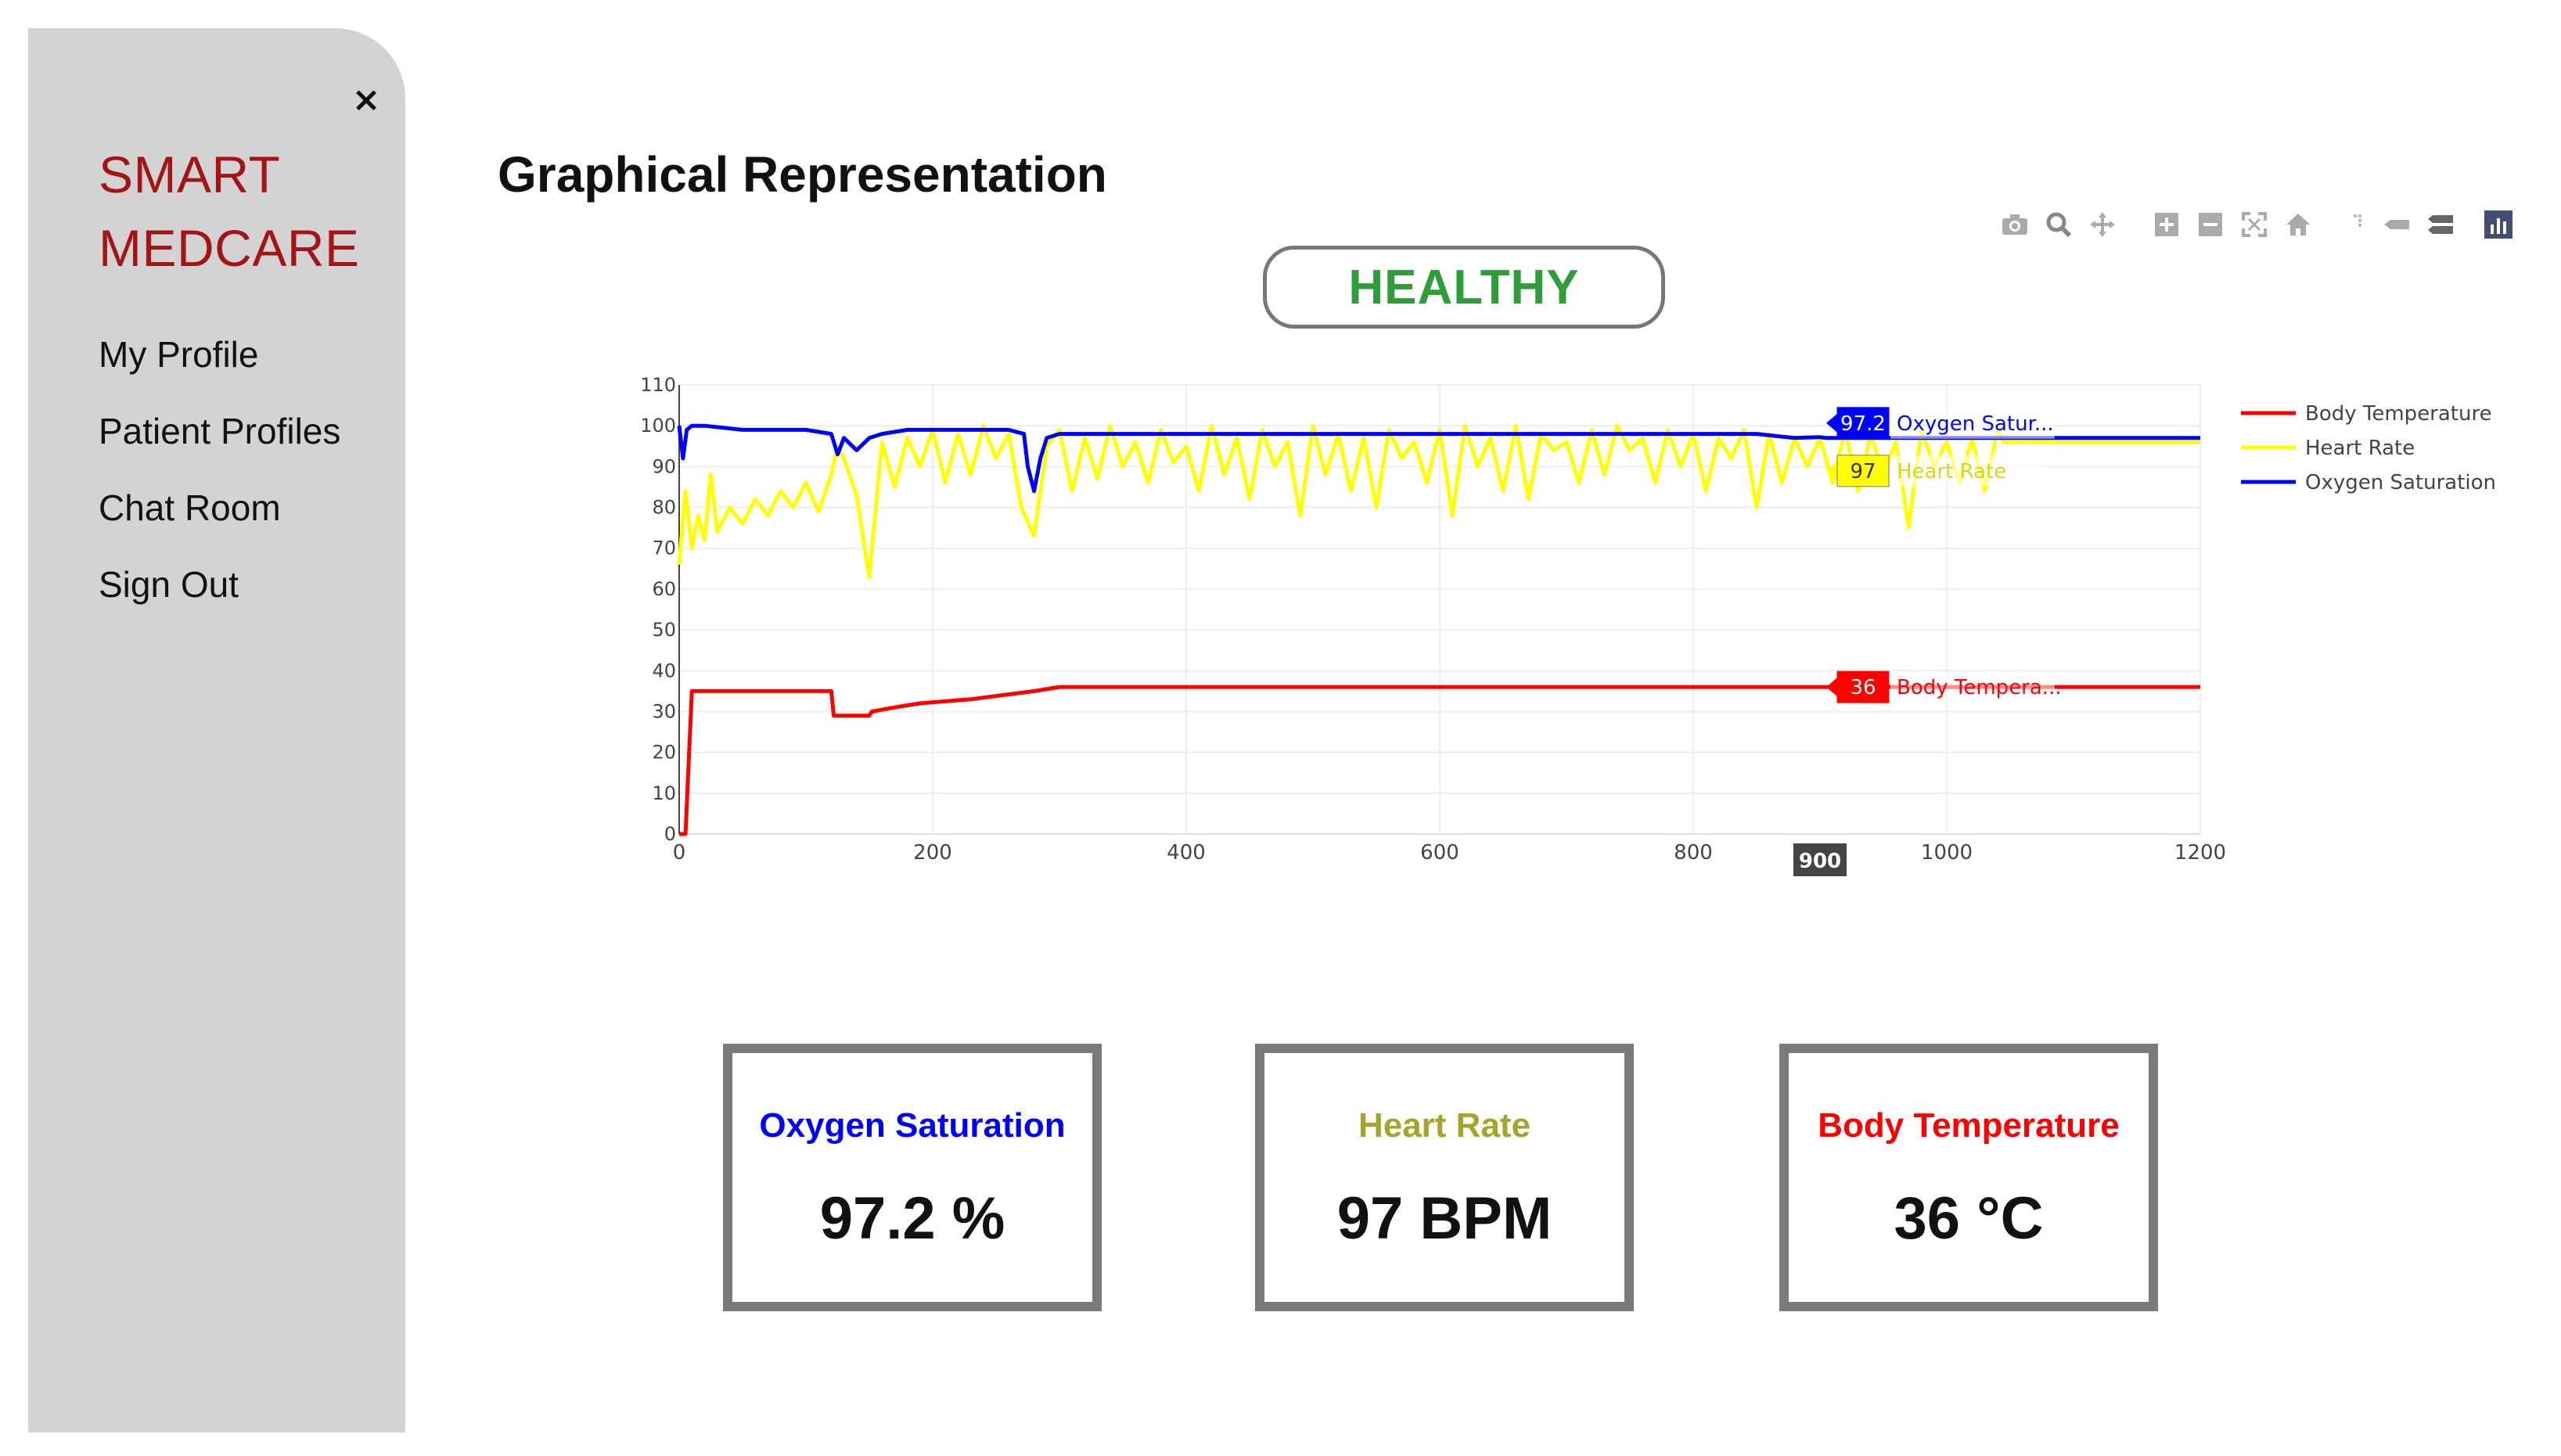 The image size is (2561, 1456). Describe the element at coordinates (658, 385) in the screenshot. I see `y-tick-label: 110` at that location.